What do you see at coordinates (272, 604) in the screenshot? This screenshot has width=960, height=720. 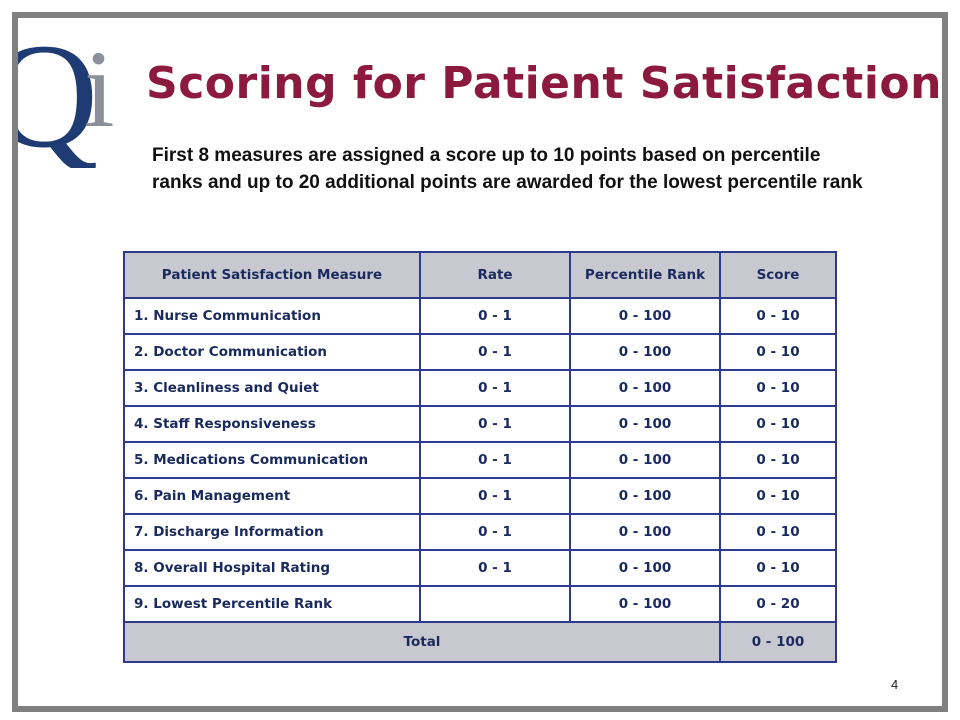 I see `measure-cell: 9. Lowest Percentile Rank` at bounding box center [272, 604].